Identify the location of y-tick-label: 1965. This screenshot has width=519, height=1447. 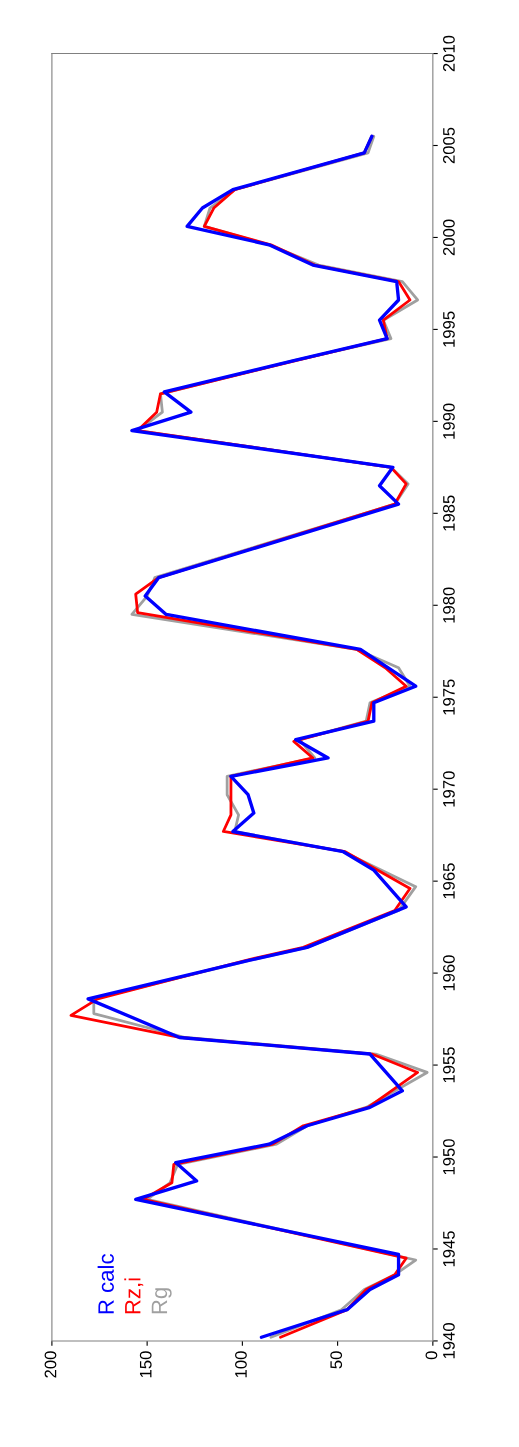
(449, 881).